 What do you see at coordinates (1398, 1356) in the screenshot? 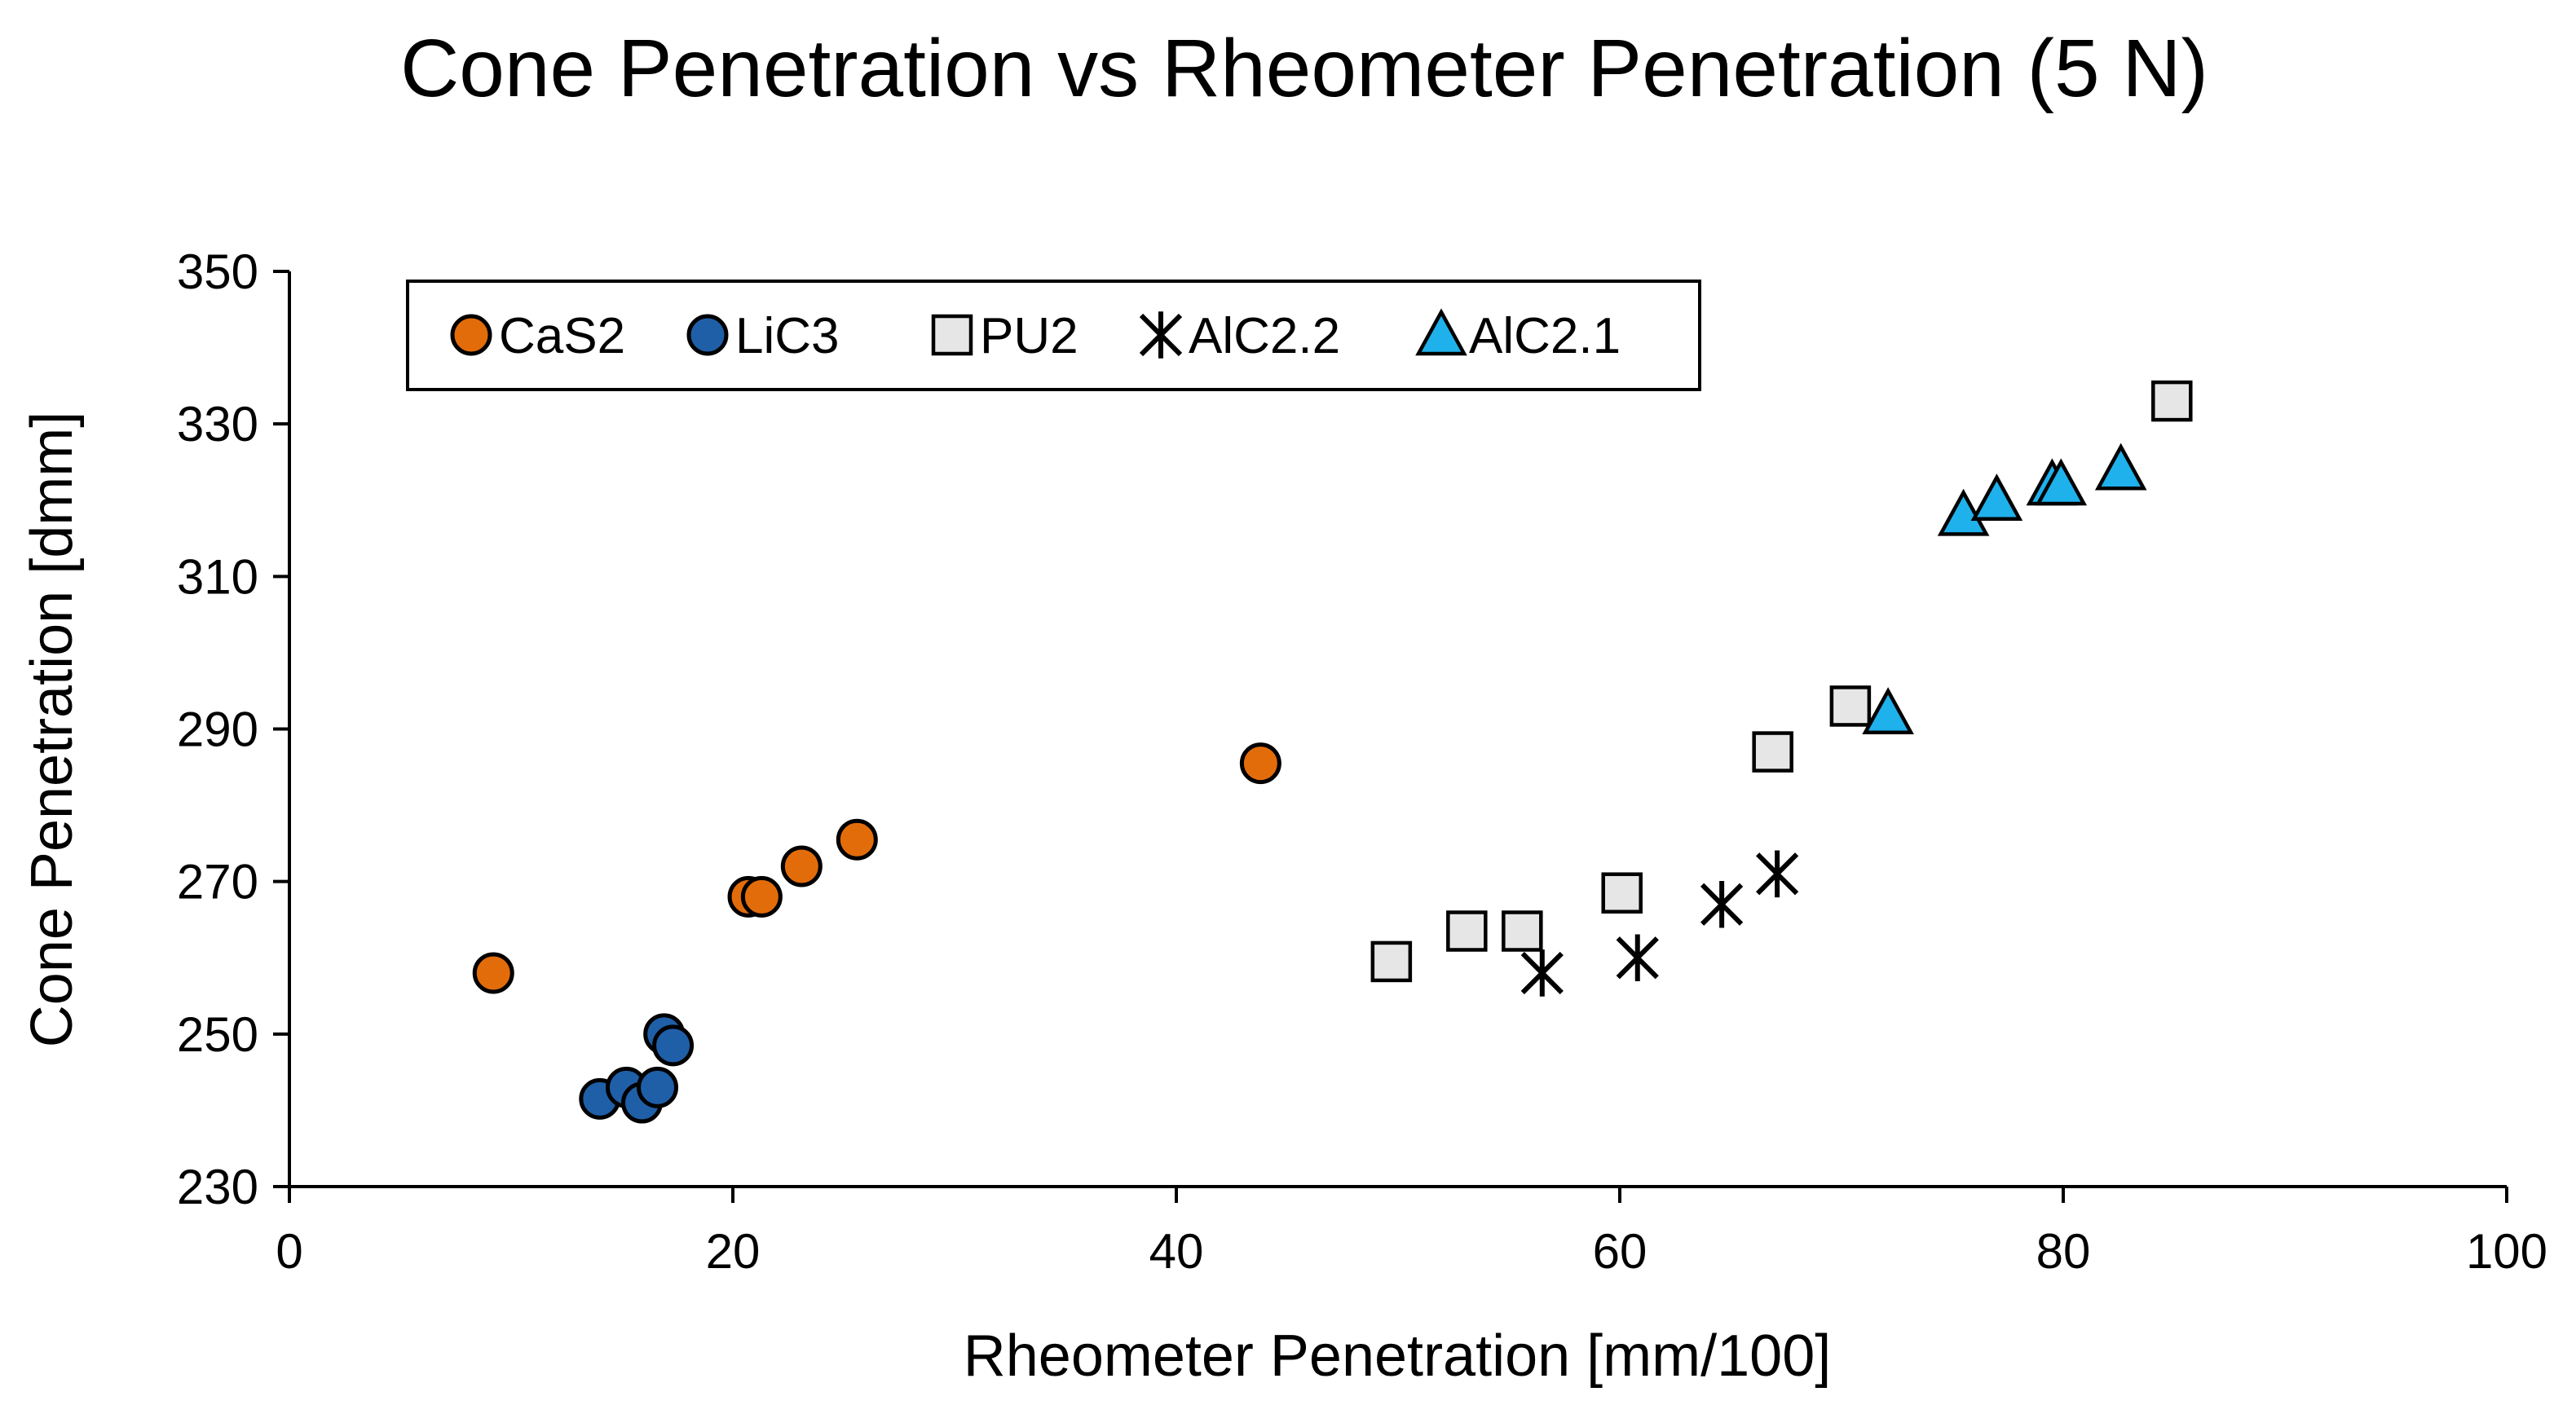
I see `x-axis-label: Rheometer Penetration [mm/100]` at bounding box center [1398, 1356].